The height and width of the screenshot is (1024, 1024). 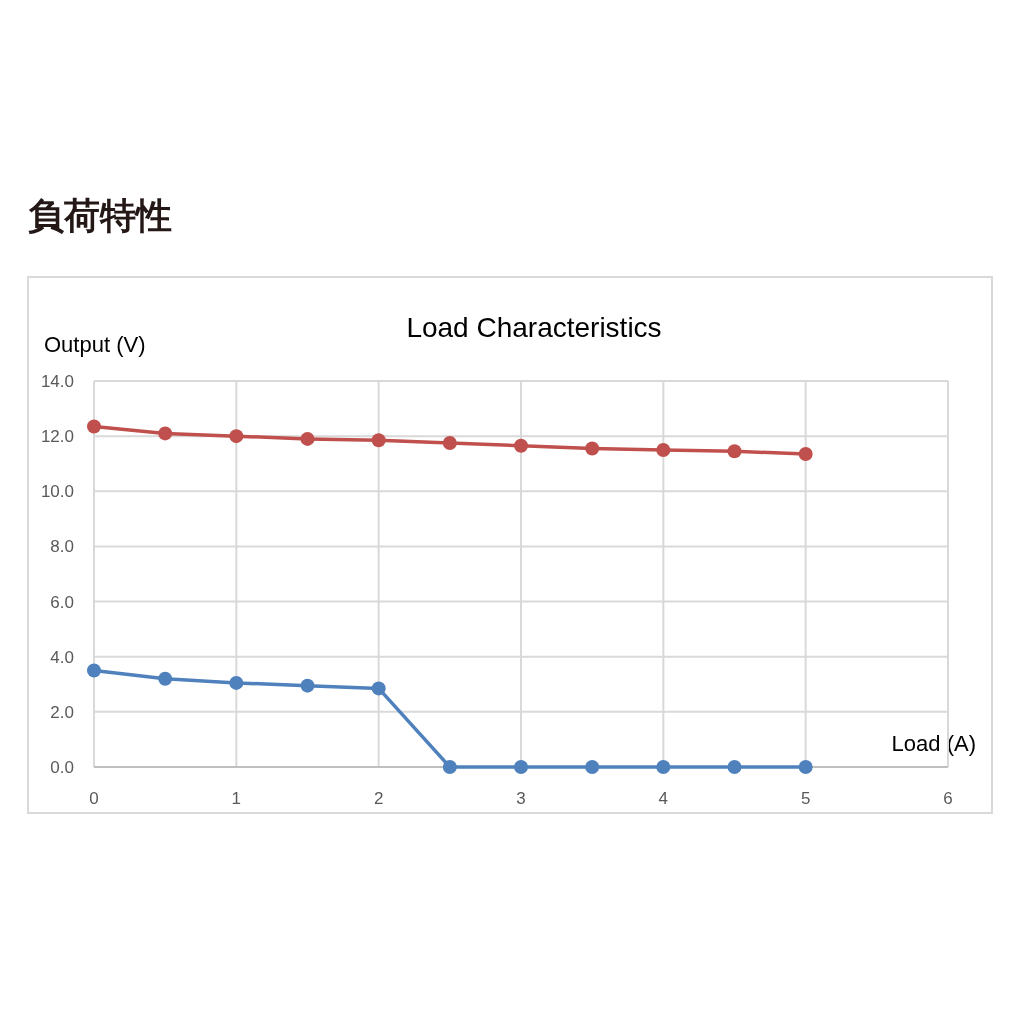 What do you see at coordinates (95, 344) in the screenshot?
I see `y-axis-title: Output (V)` at bounding box center [95, 344].